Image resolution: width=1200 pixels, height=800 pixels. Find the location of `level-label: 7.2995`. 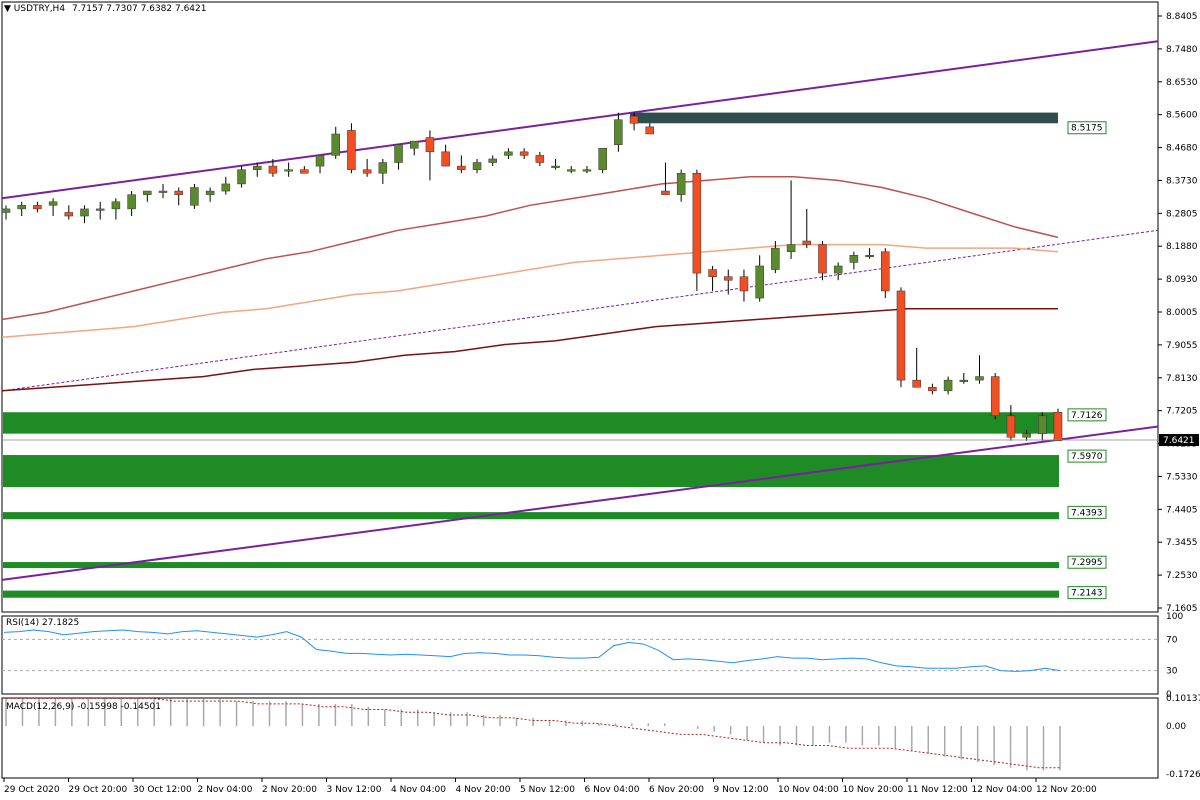

level-label: 7.2995 is located at coordinates (1087, 563).